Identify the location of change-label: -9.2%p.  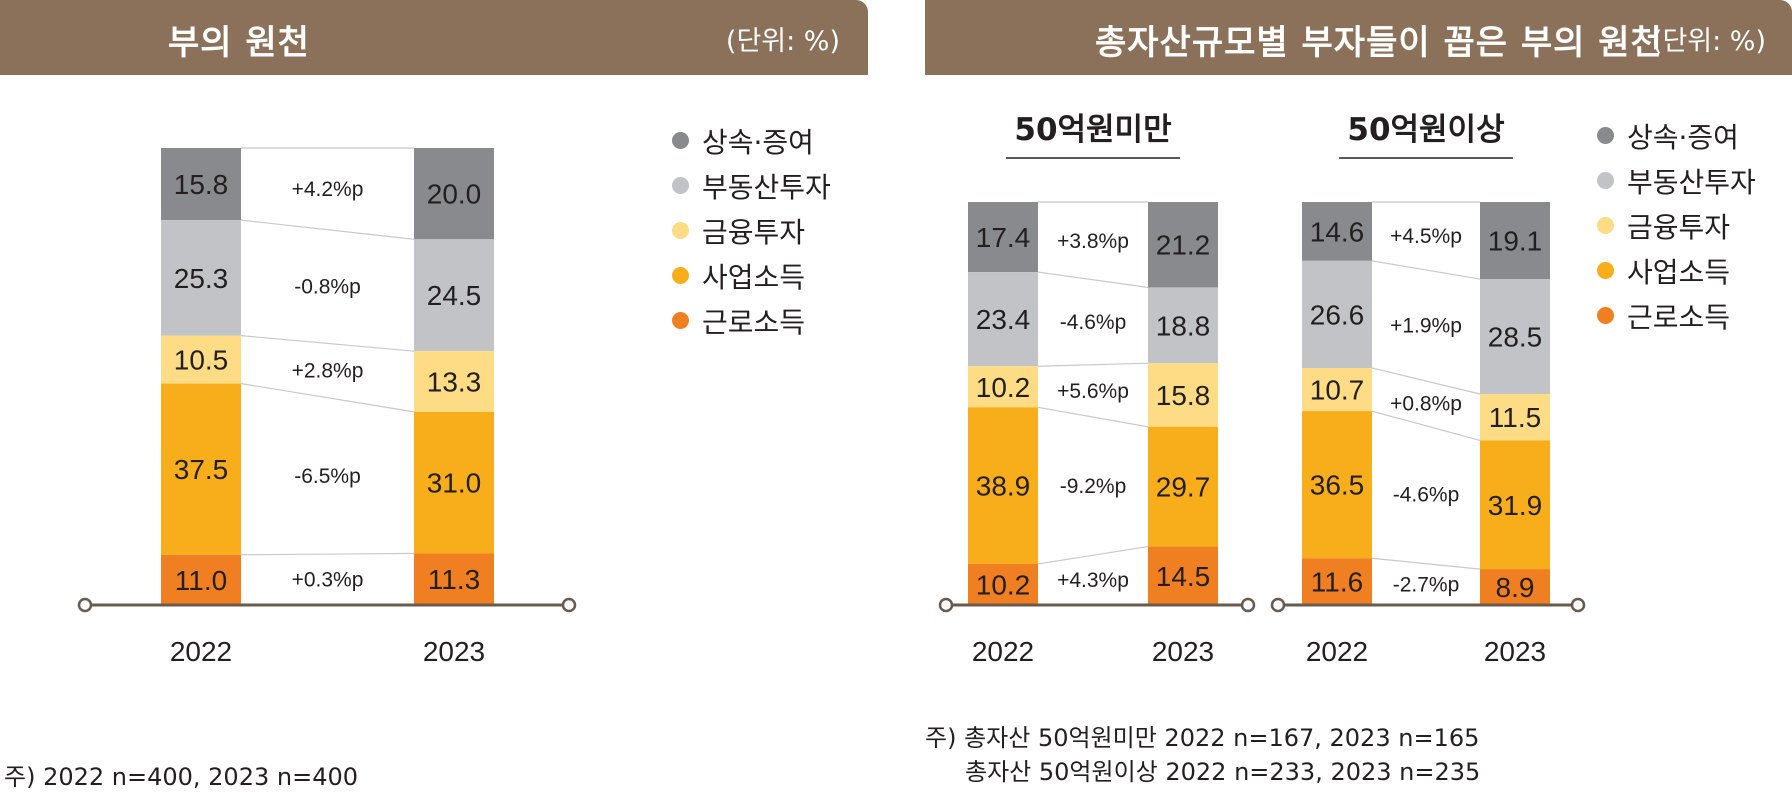
(1093, 486).